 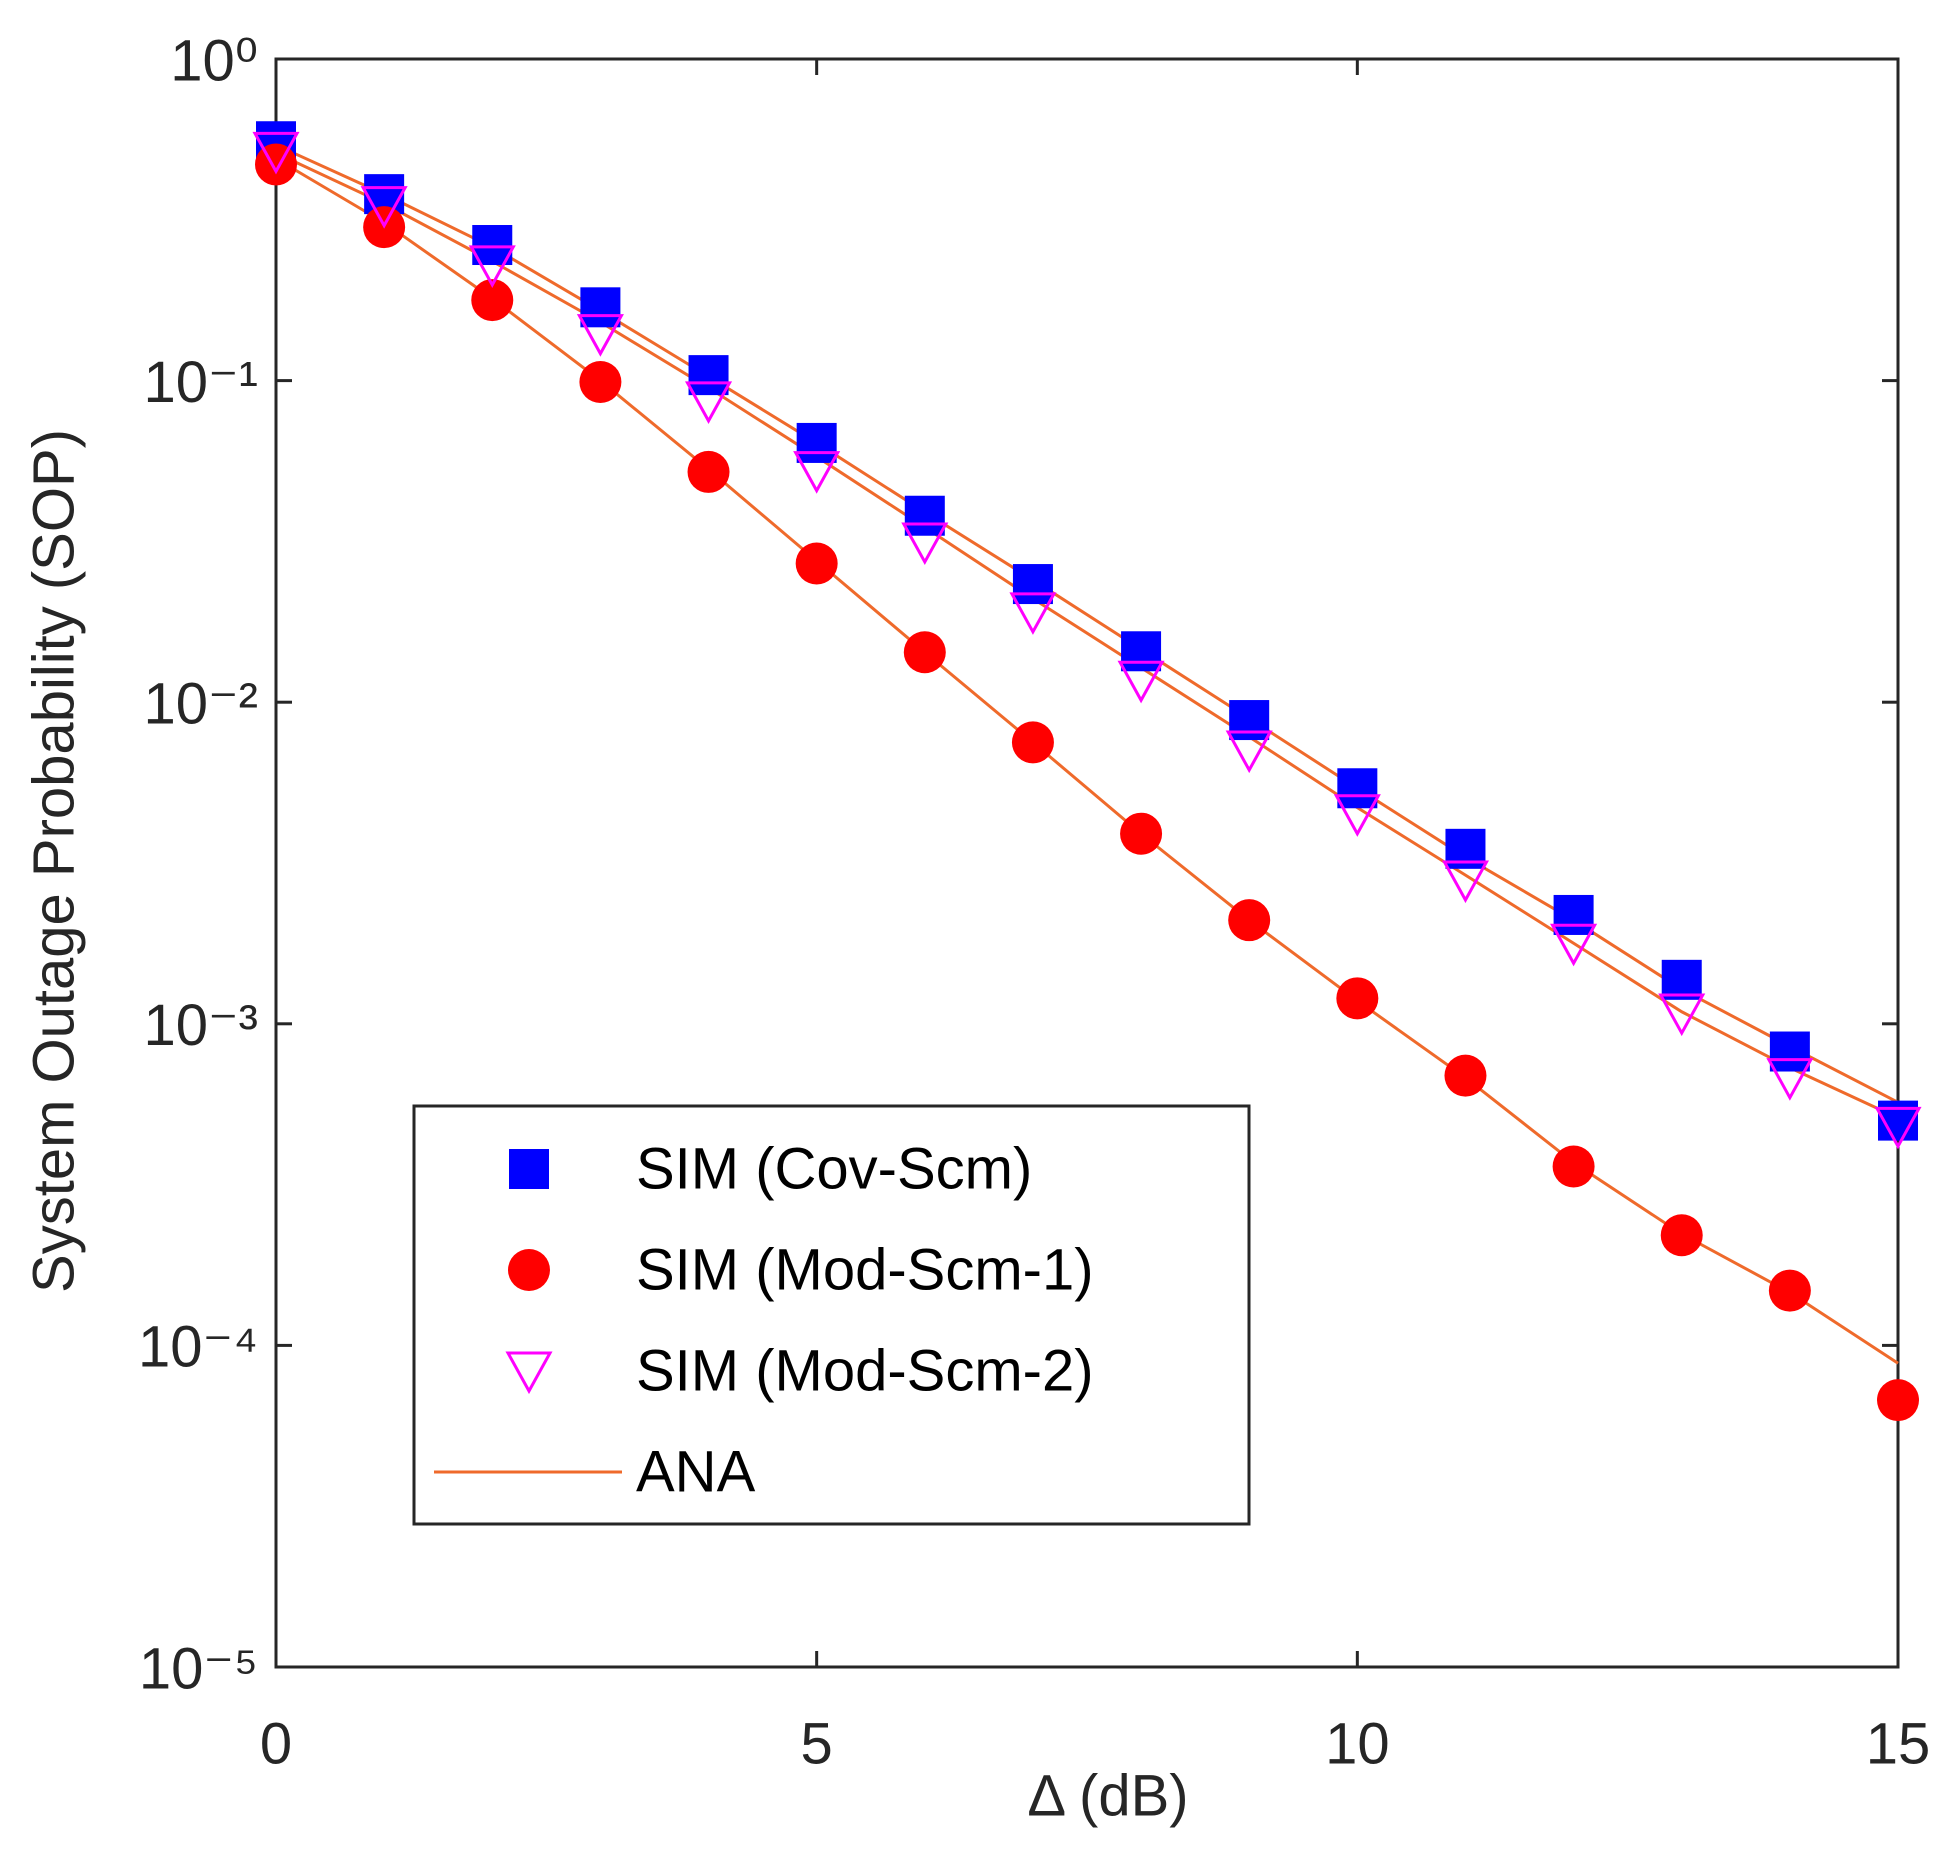 What do you see at coordinates (201, 1025) in the screenshot?
I see `y-tick-label: 10⁻³` at bounding box center [201, 1025].